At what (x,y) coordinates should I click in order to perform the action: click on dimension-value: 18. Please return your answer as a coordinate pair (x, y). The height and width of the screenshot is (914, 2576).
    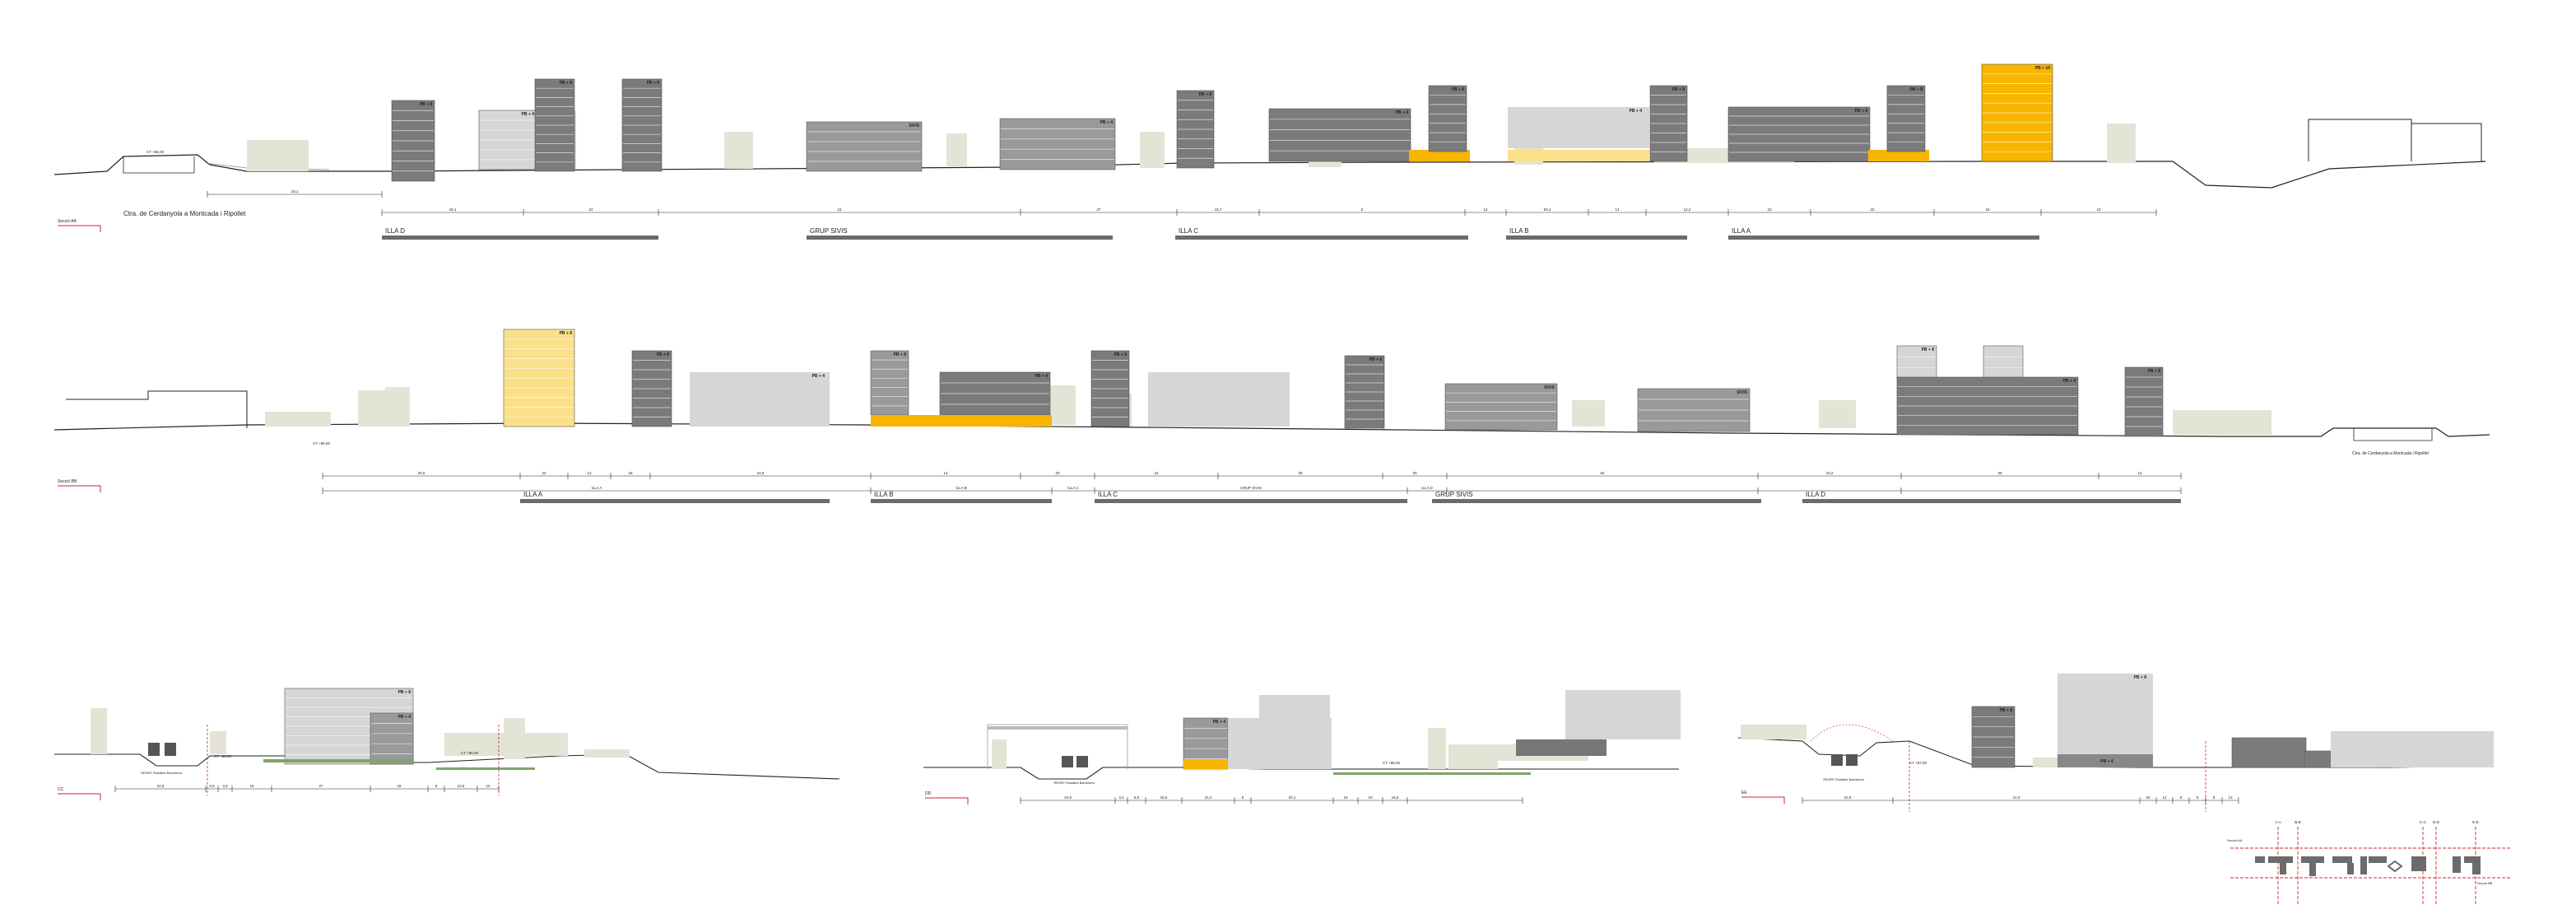
    Looking at the image, I should click on (1345, 798).